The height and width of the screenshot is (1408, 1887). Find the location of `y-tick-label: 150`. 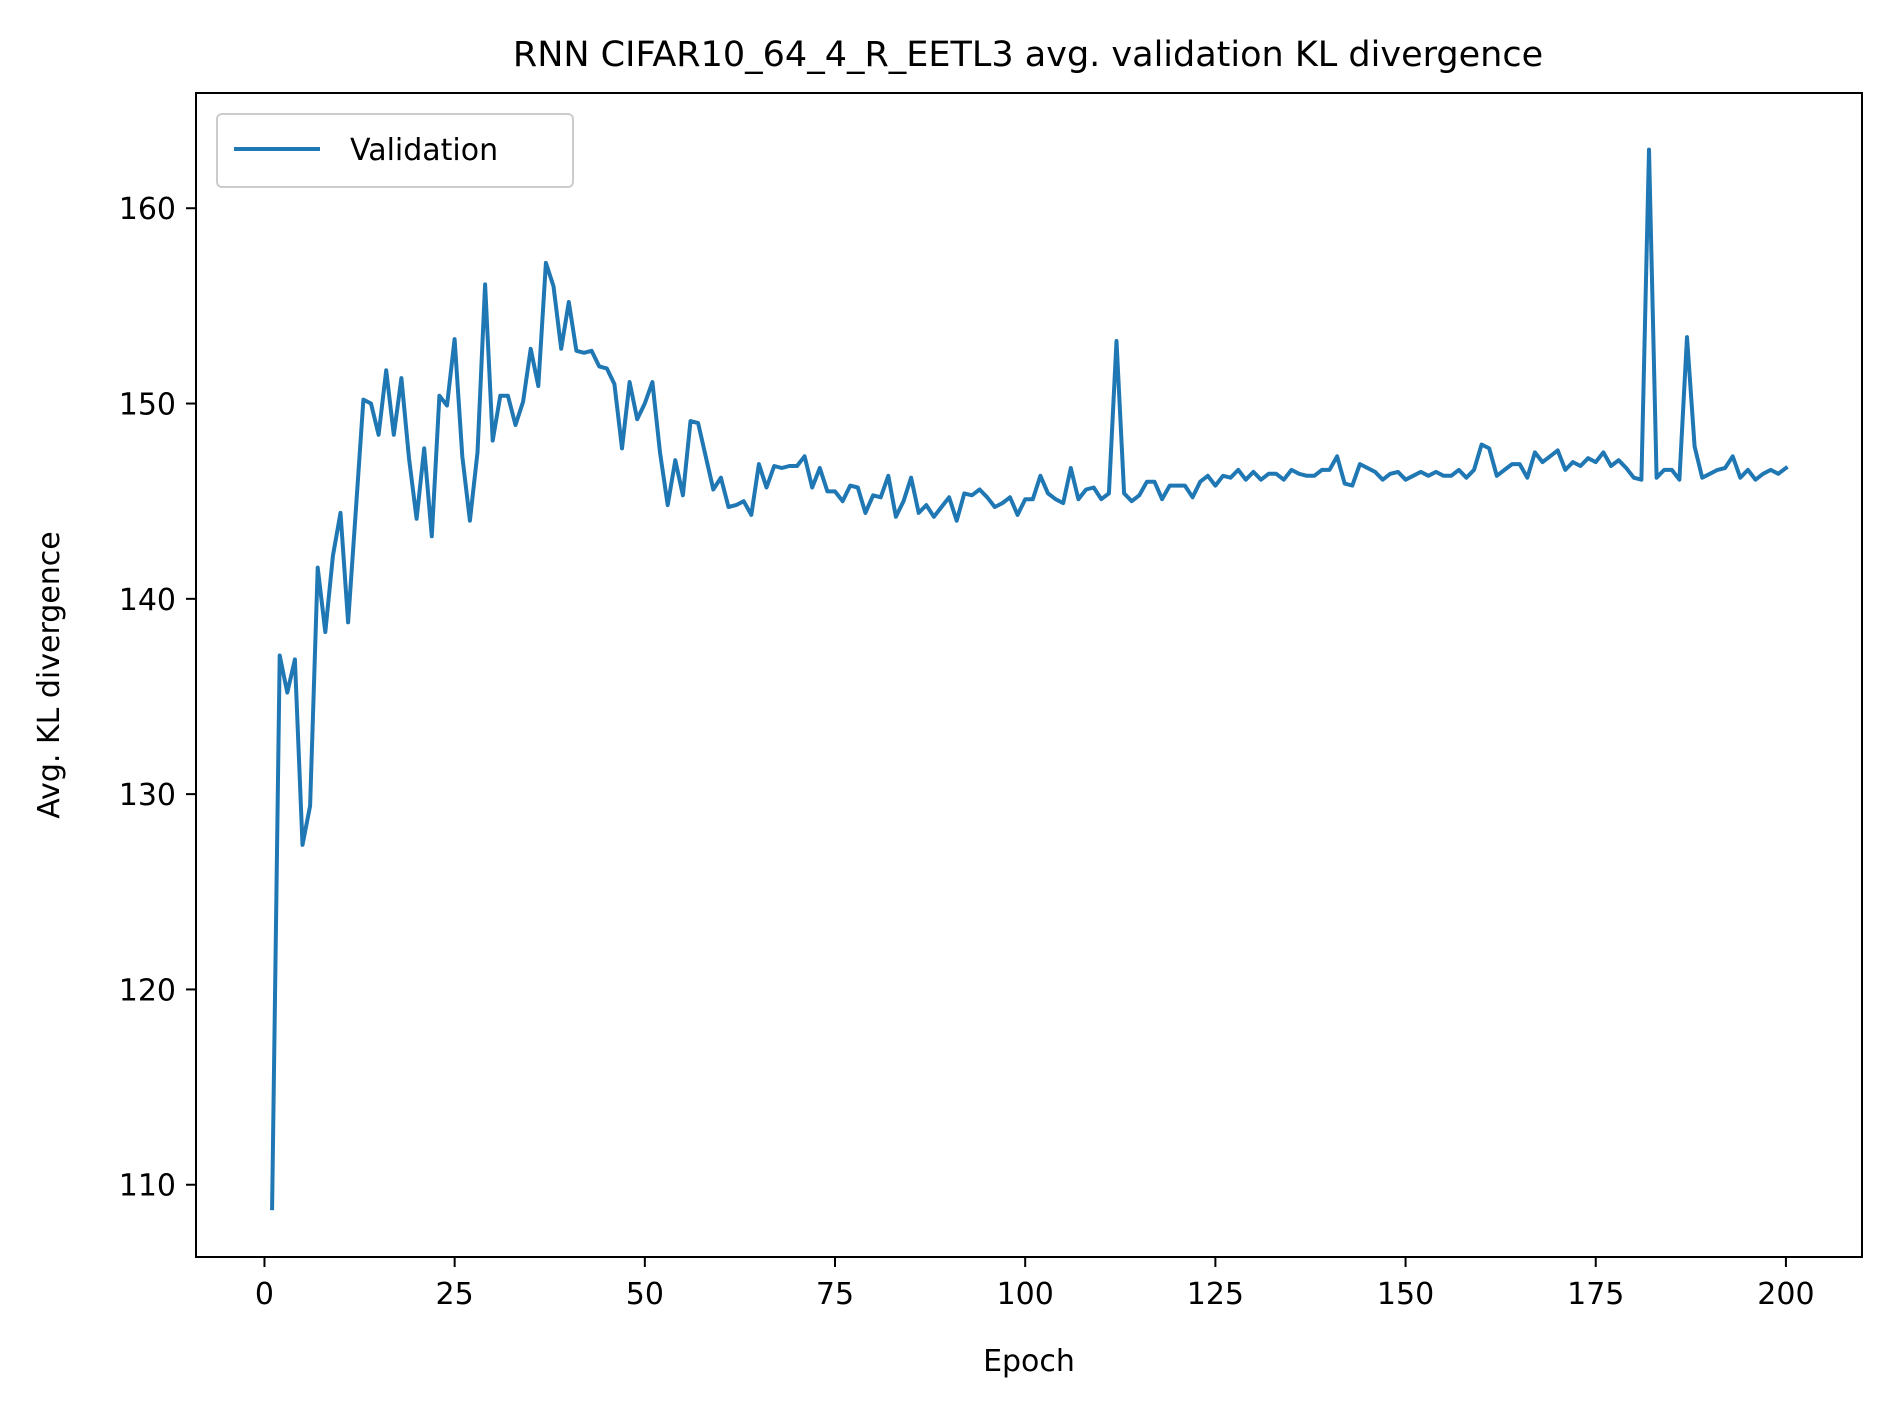

y-tick-label: 150 is located at coordinates (147, 405).